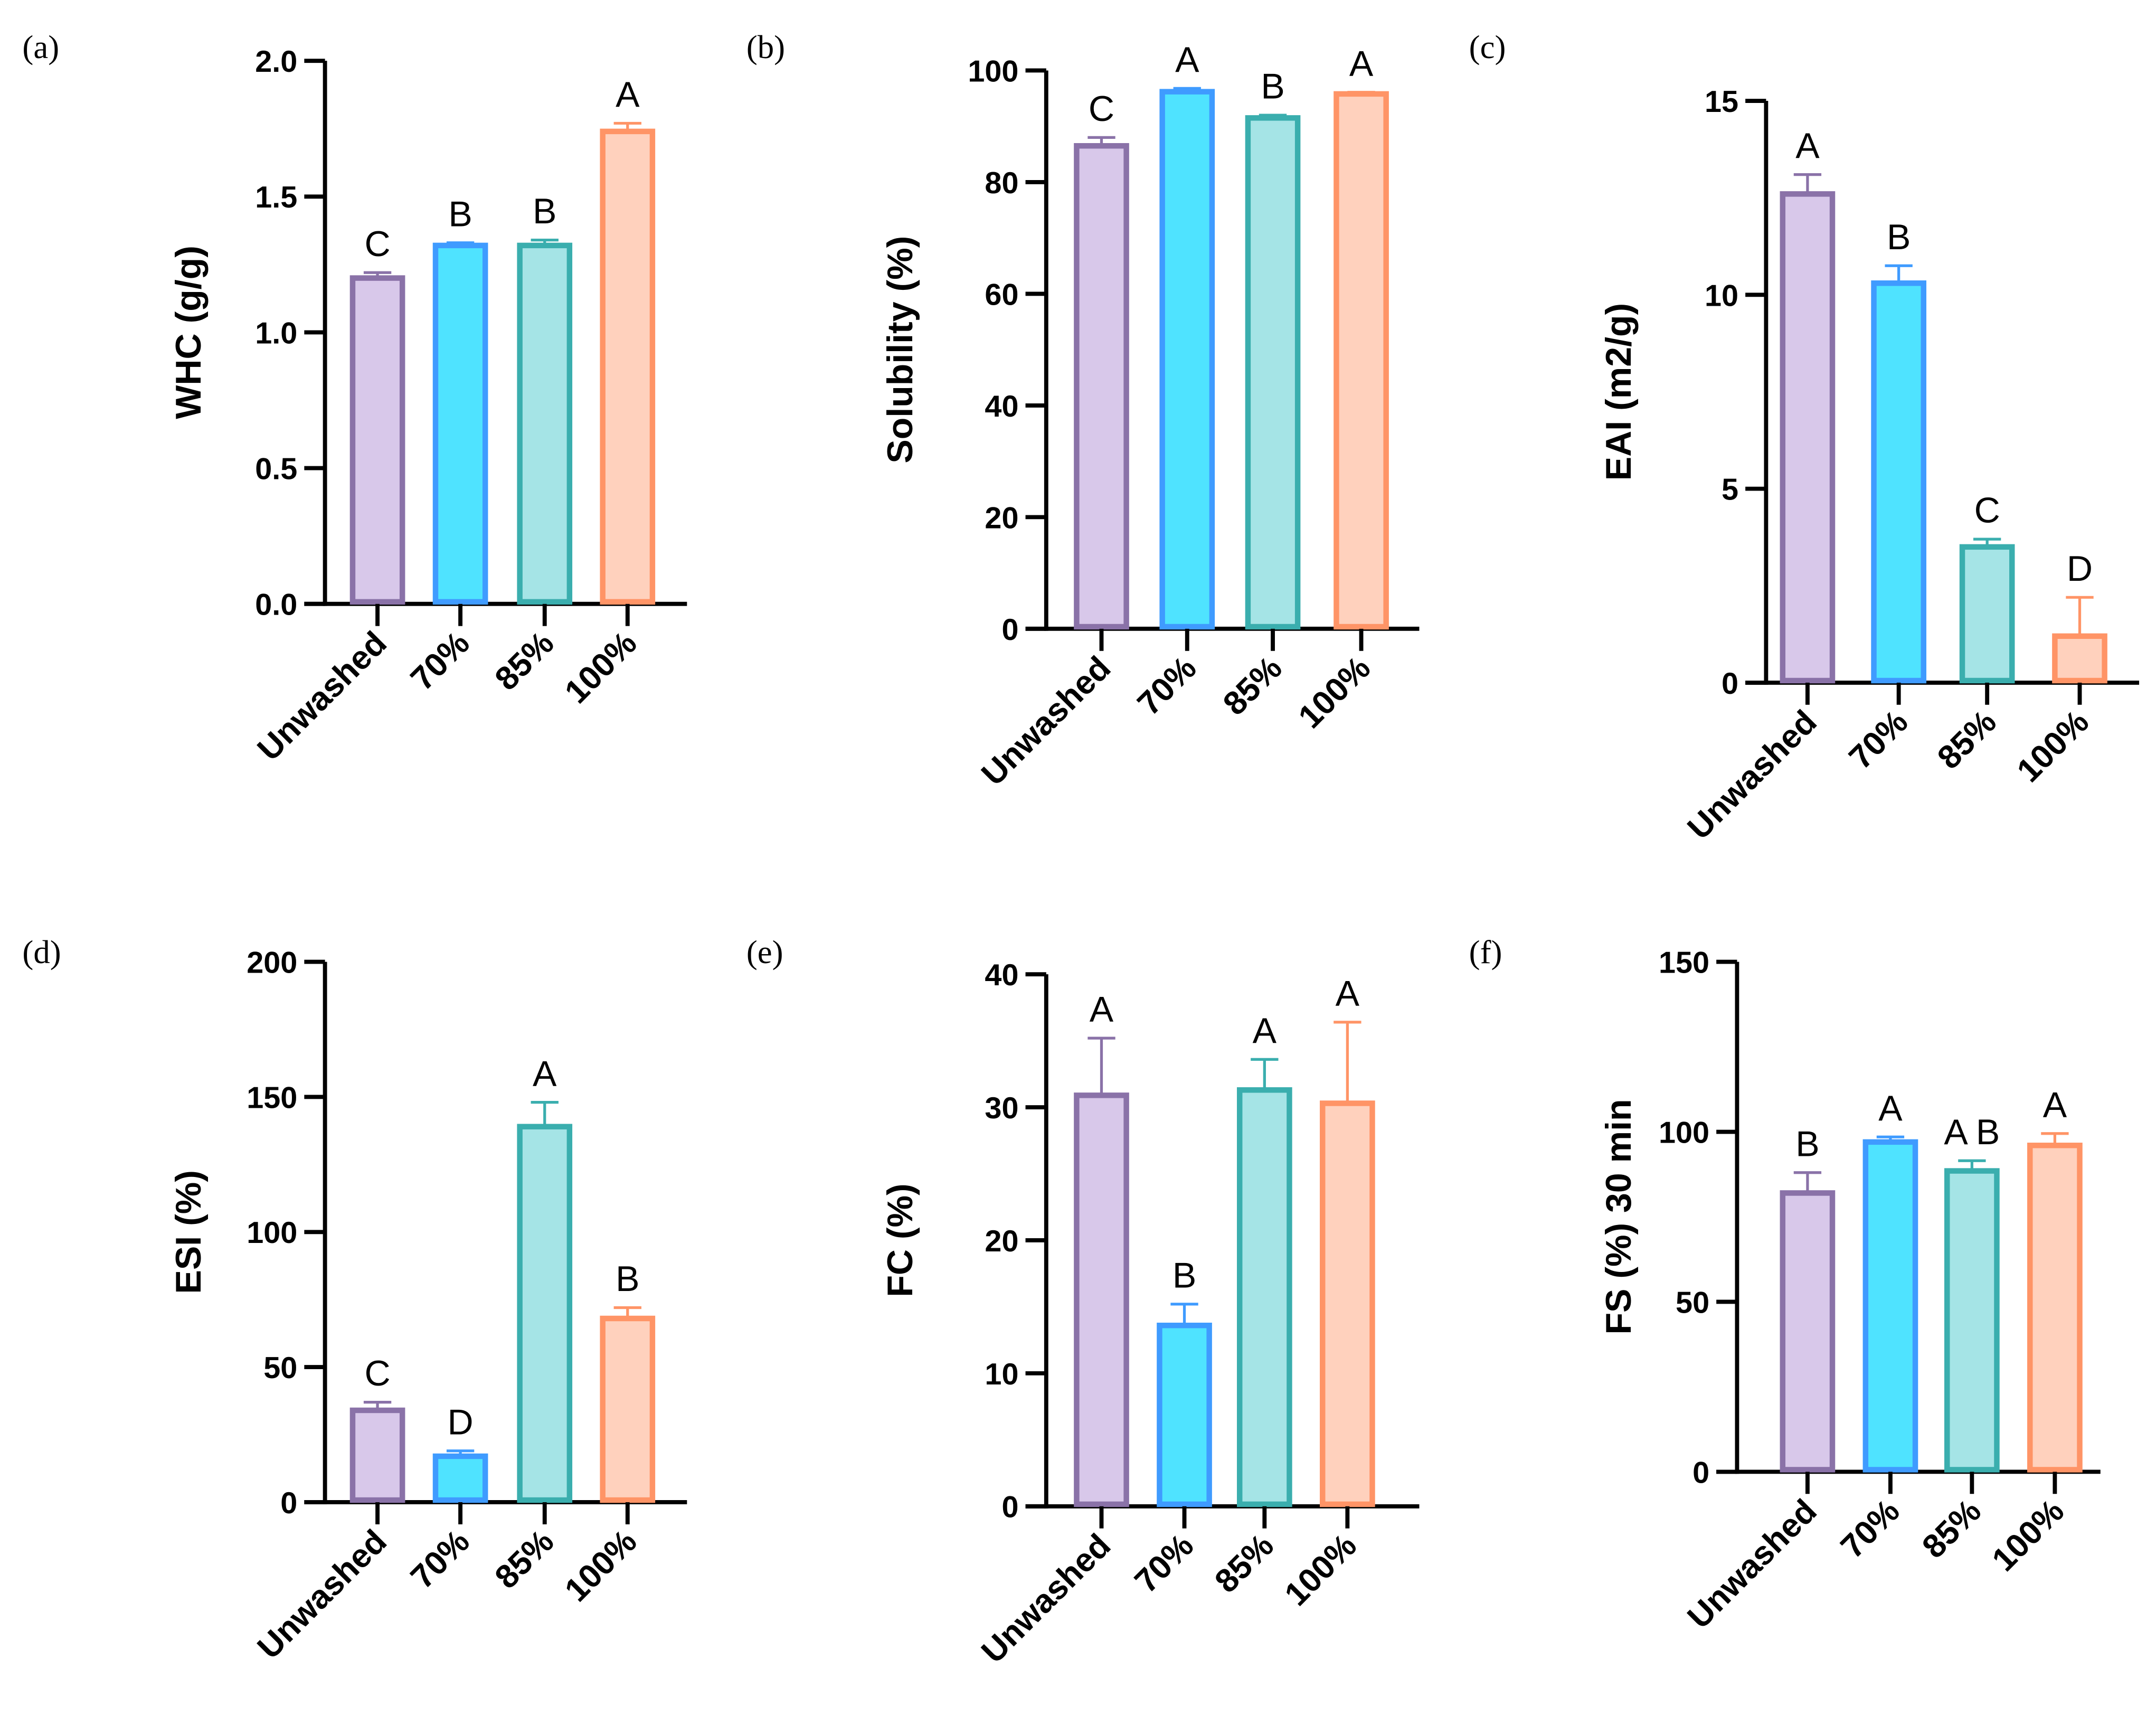 Image resolution: width=2156 pixels, height=1715 pixels. I want to click on panel-label: (b), so click(765, 47).